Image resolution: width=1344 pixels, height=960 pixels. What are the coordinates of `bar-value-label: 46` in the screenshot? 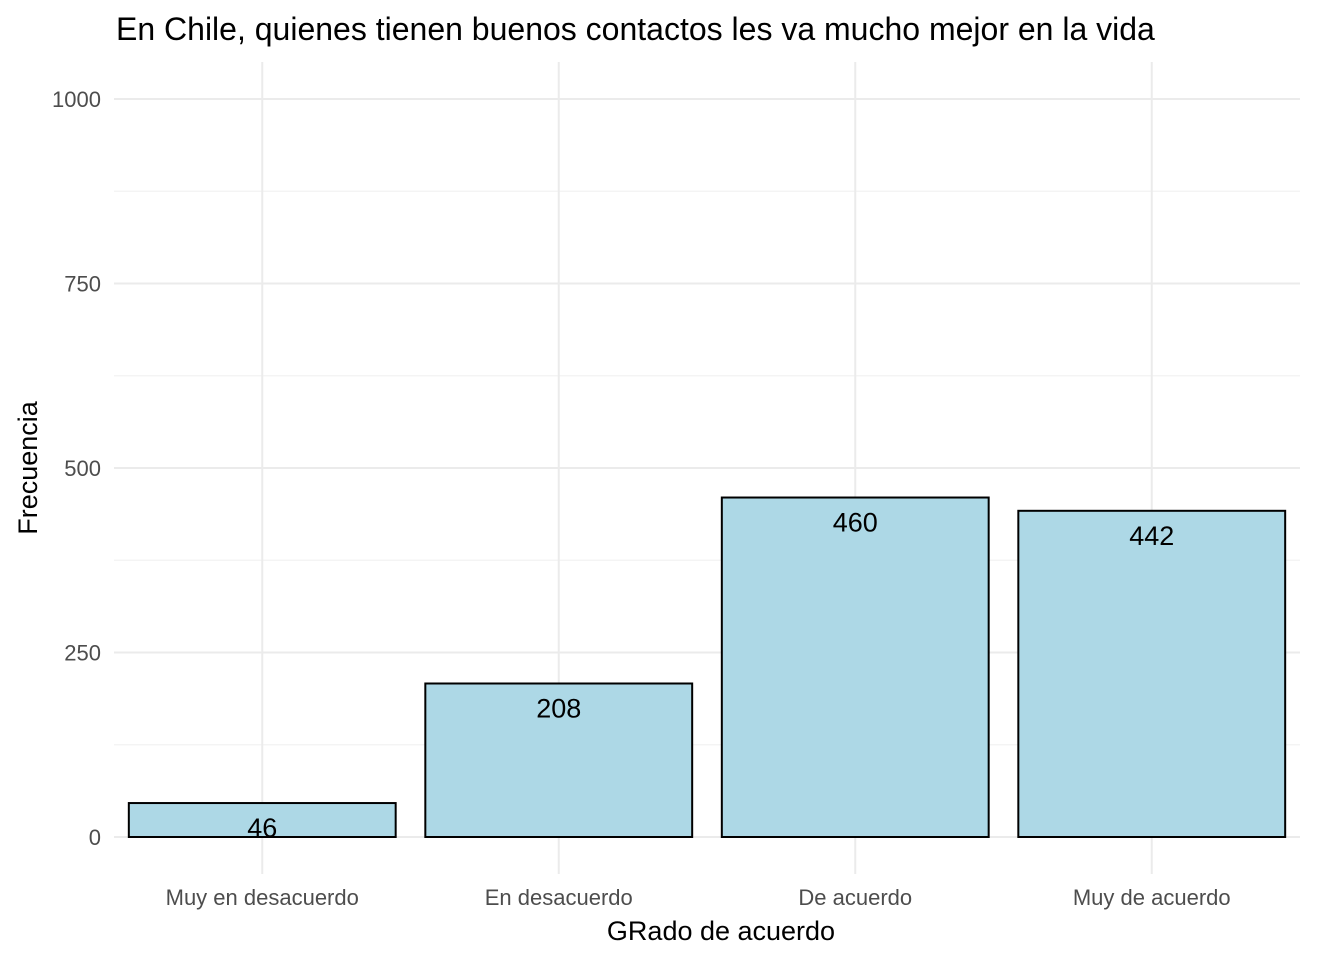 It's located at (262, 828).